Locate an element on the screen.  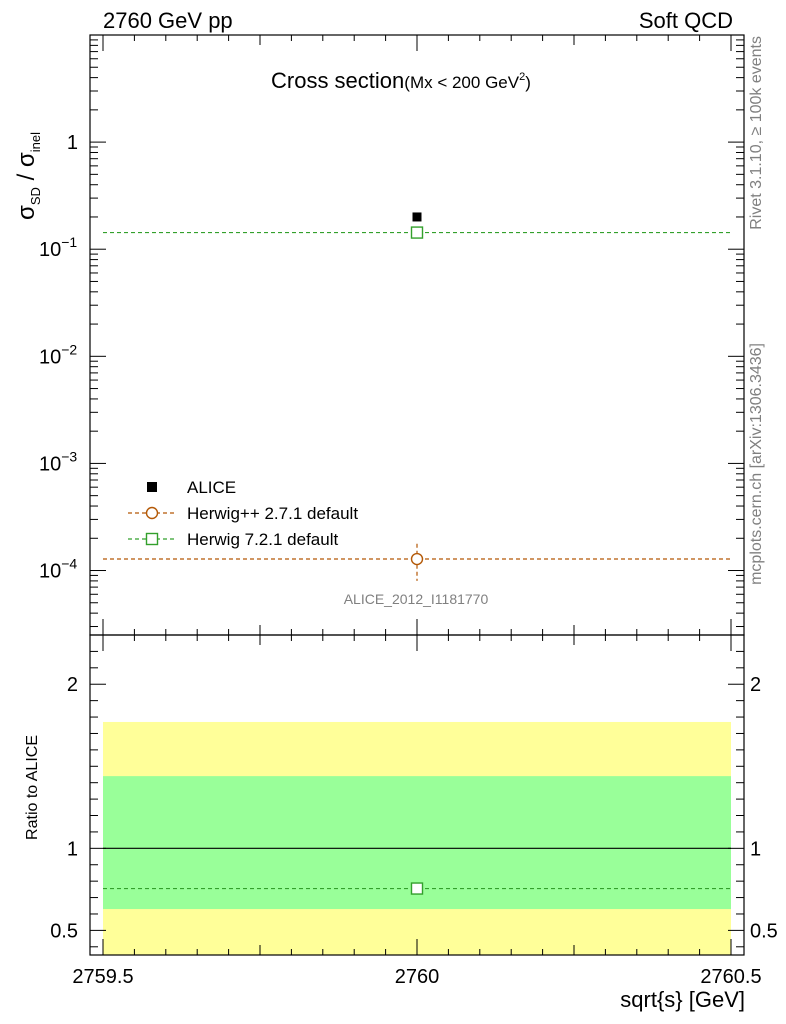
ratio-y-tick-label-right: 0.5 is located at coordinates (764, 931).